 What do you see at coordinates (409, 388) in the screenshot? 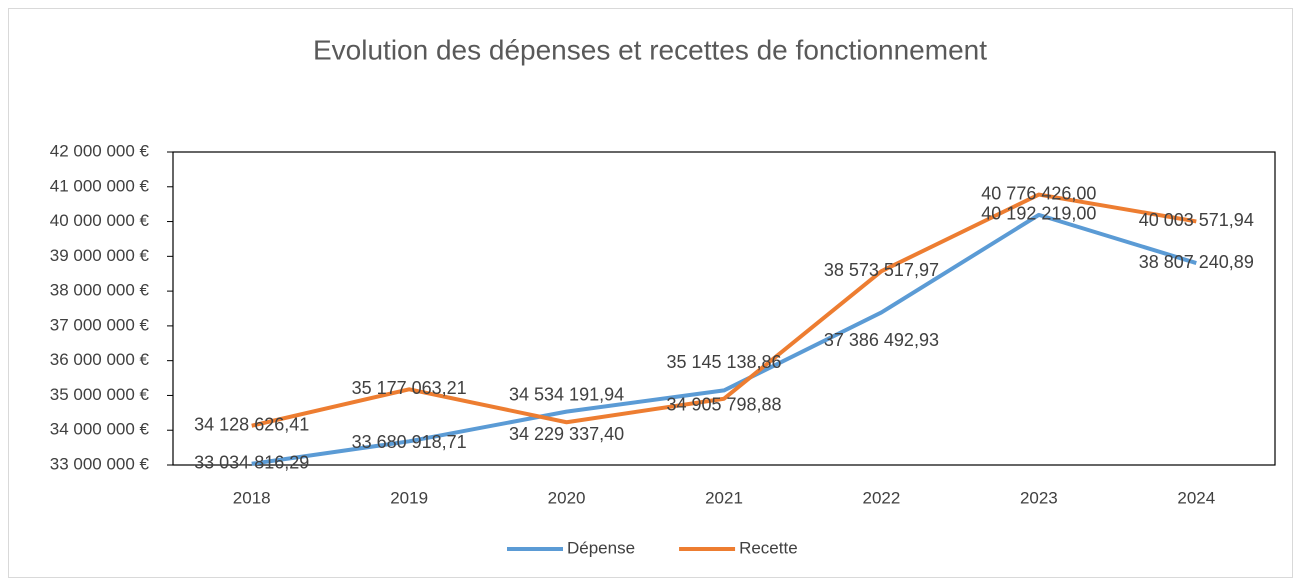
I see `data-label: 35 177 063,21` at bounding box center [409, 388].